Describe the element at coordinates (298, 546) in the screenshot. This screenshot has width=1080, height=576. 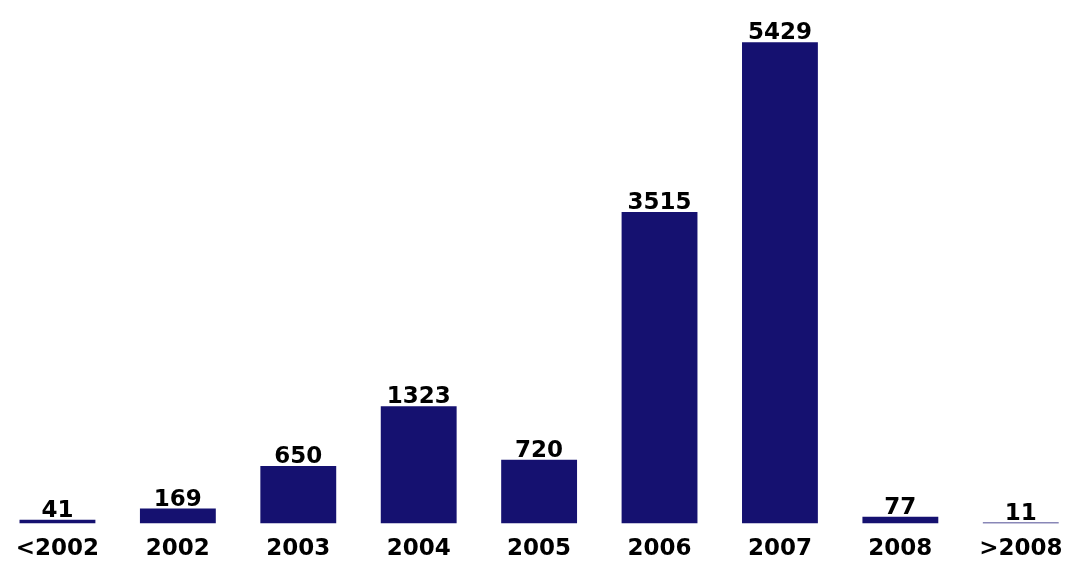
I see `x-tick-label: 2003` at that location.